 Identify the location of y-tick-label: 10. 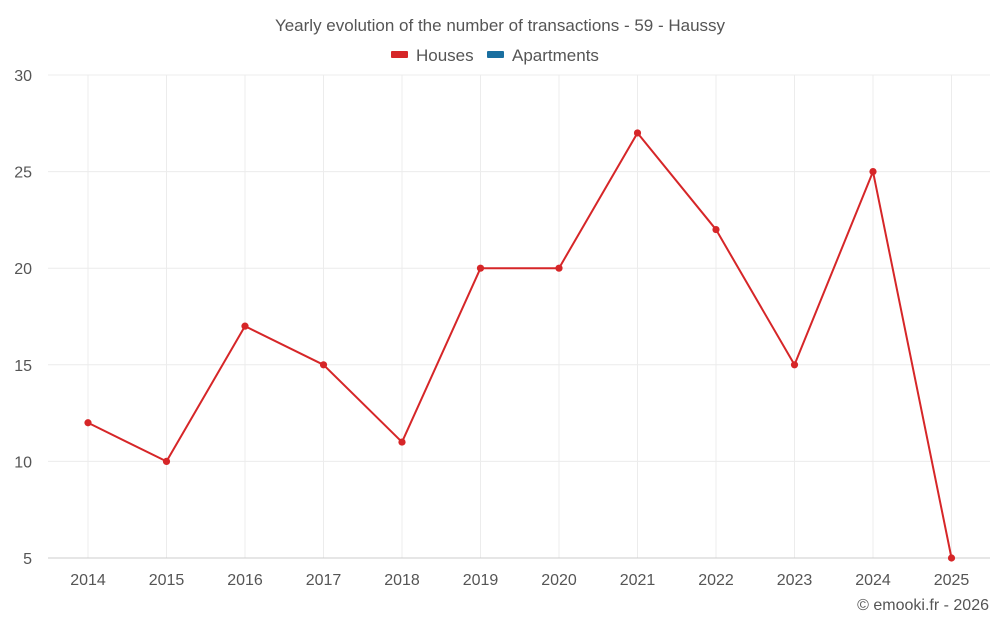
(23, 462).